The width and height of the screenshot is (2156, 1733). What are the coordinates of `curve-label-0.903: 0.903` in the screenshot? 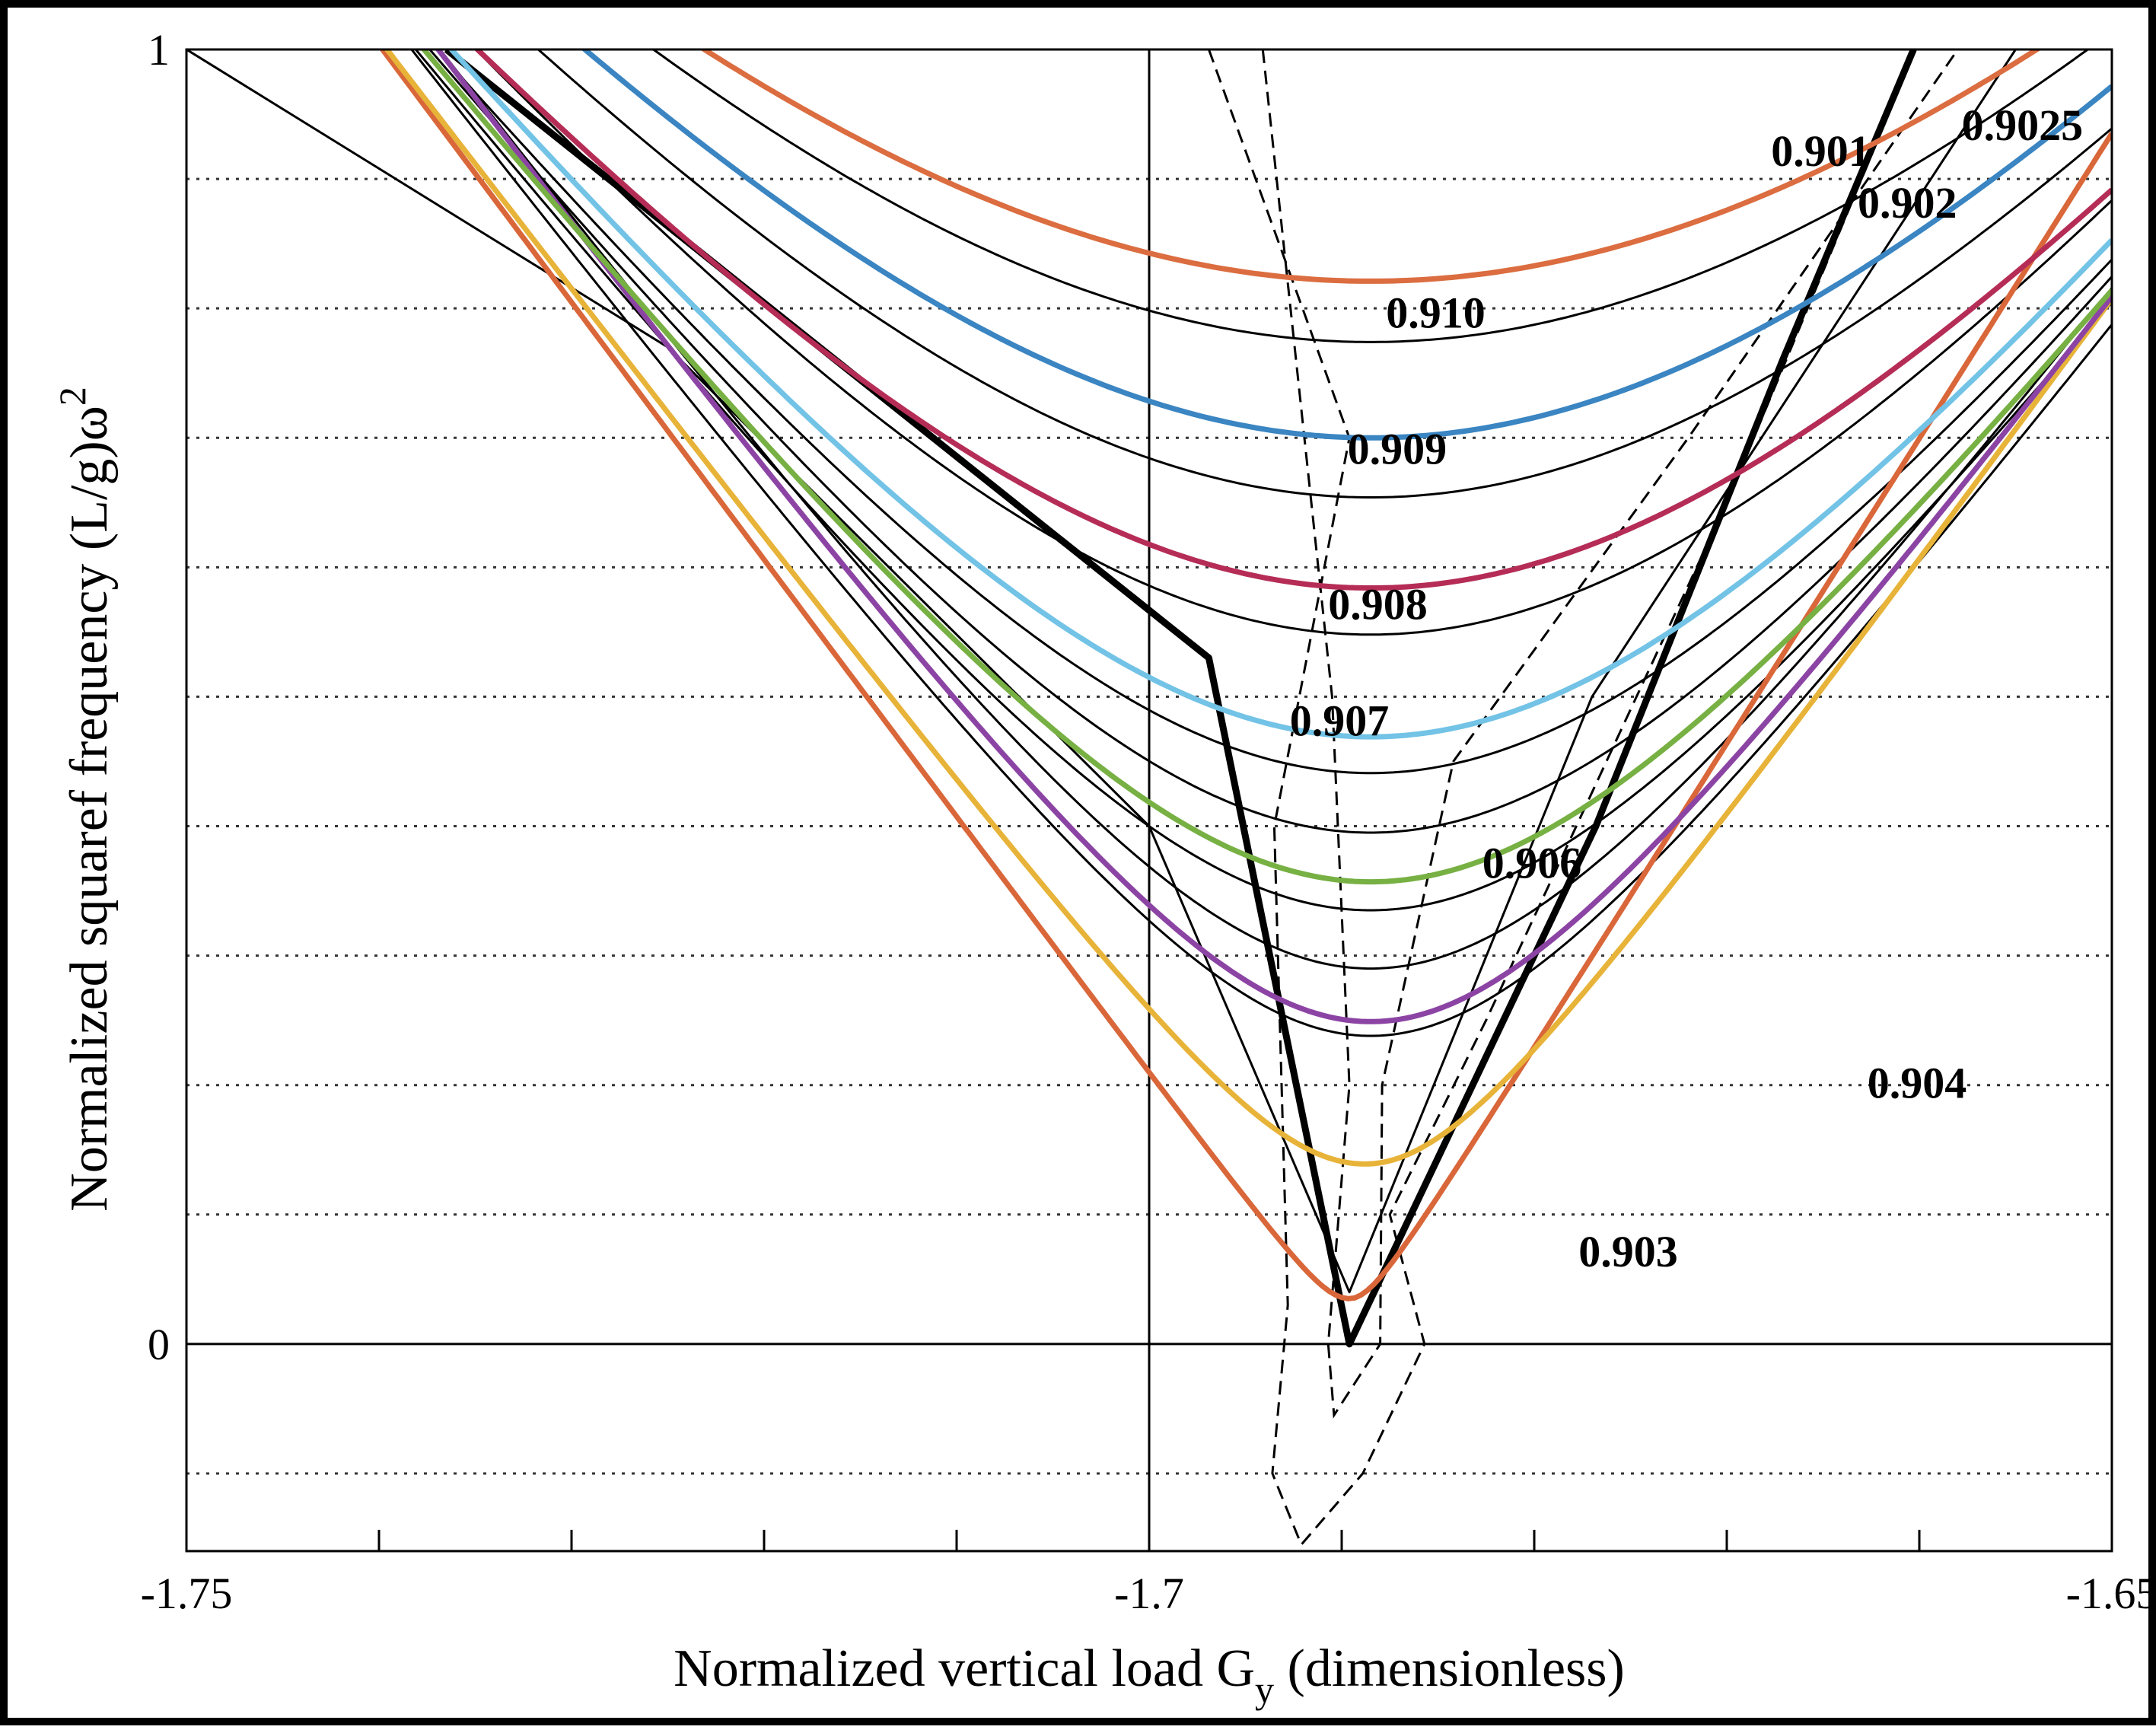 It's located at (1628, 1251).